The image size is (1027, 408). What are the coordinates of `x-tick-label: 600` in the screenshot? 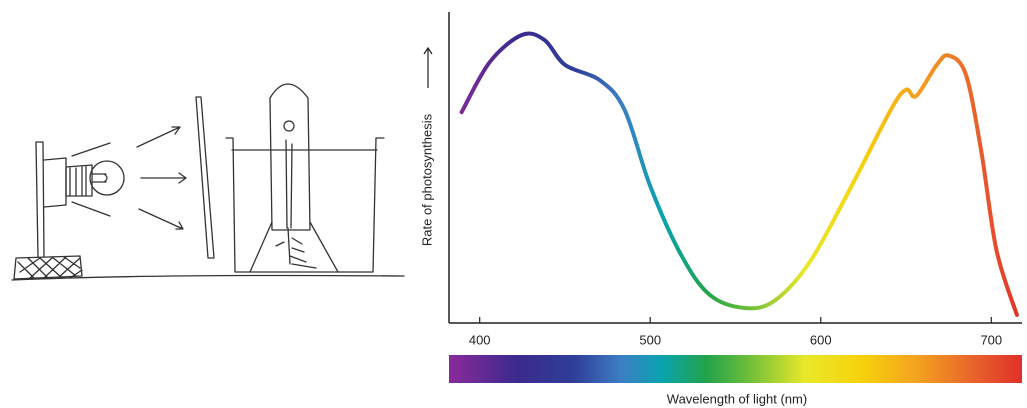 It's located at (821, 339).